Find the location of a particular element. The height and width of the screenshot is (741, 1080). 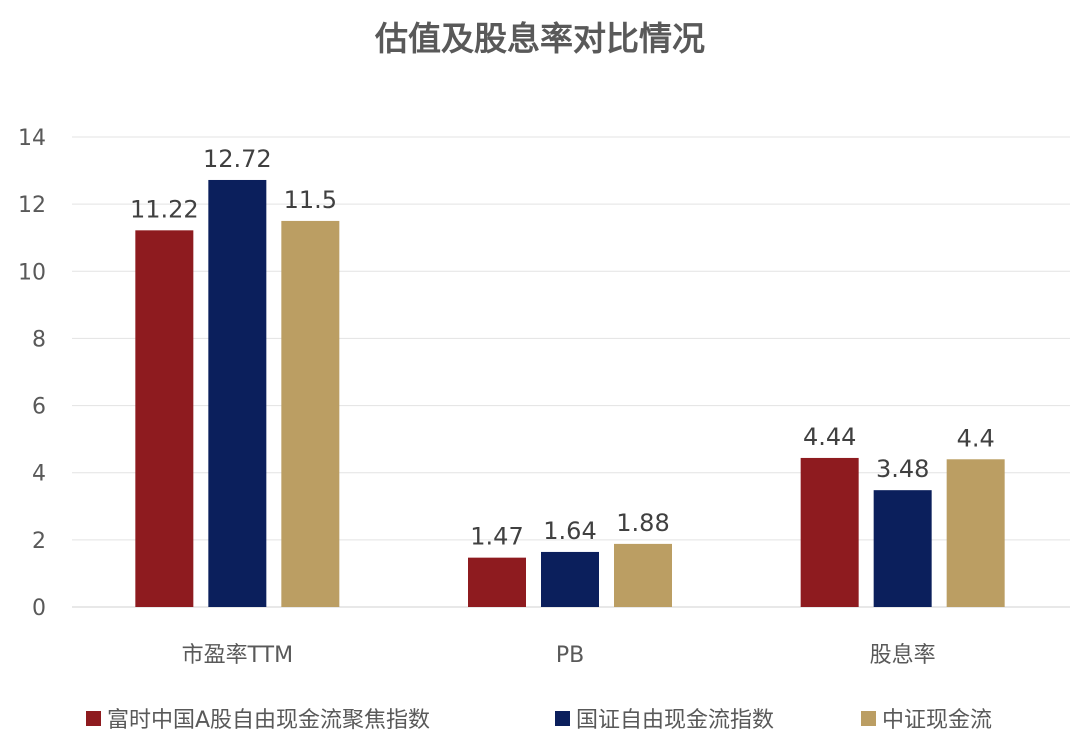

legend-item-1: 富时中国A股自由现金流聚焦指数 is located at coordinates (258, 718).